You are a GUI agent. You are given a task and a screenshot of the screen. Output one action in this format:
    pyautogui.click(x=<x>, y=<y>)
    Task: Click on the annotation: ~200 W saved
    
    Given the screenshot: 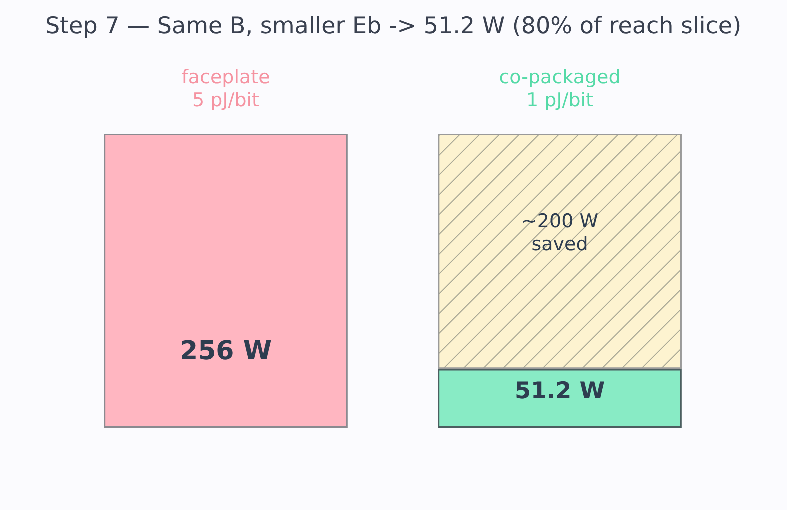 What is the action you would take?
    pyautogui.click(x=560, y=233)
    